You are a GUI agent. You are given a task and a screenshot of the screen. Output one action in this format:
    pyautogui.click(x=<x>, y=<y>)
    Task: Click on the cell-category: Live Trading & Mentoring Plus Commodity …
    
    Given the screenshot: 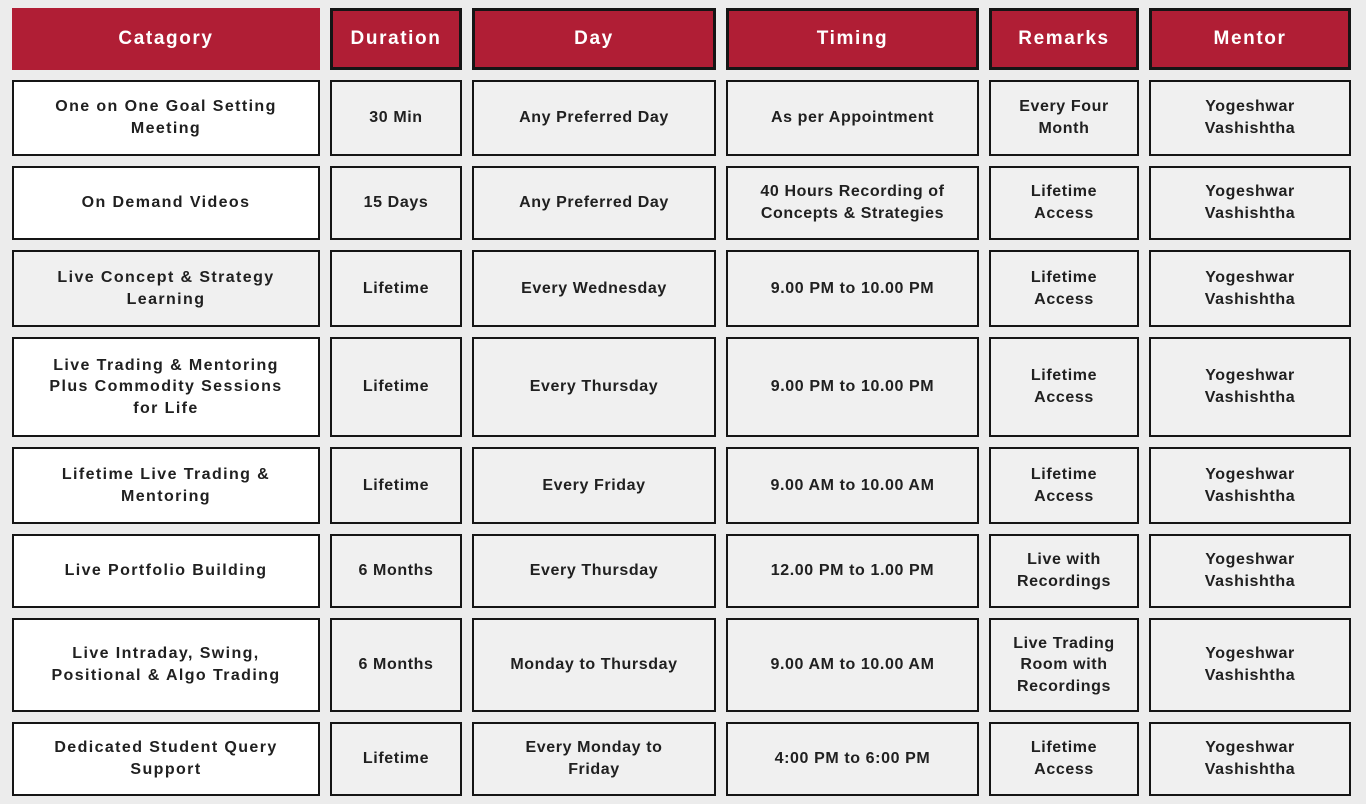 What is the action you would take?
    pyautogui.click(x=166, y=387)
    